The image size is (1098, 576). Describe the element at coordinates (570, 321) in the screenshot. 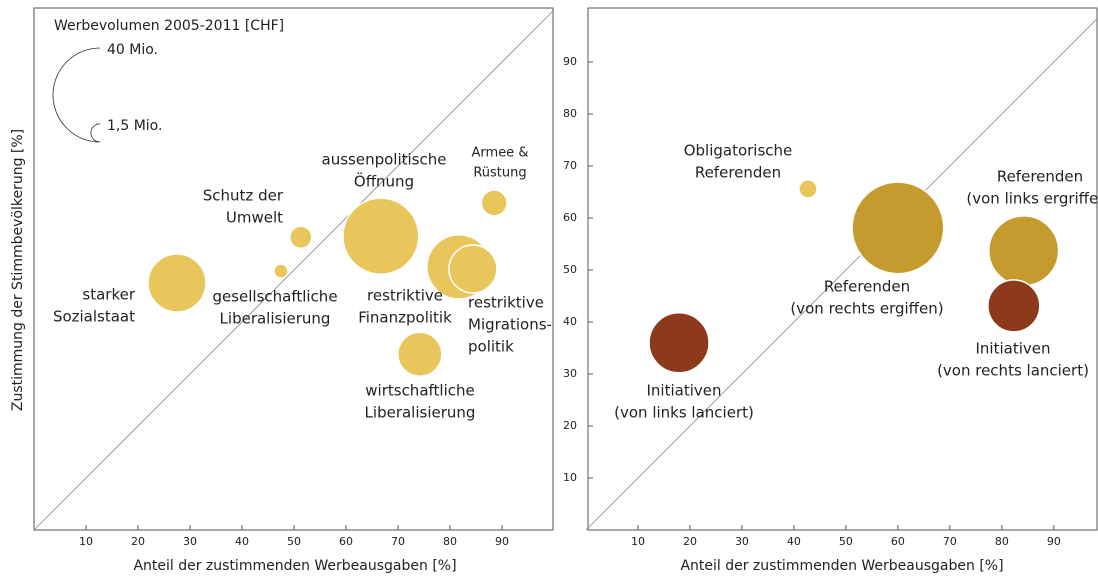

I see `y-tick-label: 40` at that location.